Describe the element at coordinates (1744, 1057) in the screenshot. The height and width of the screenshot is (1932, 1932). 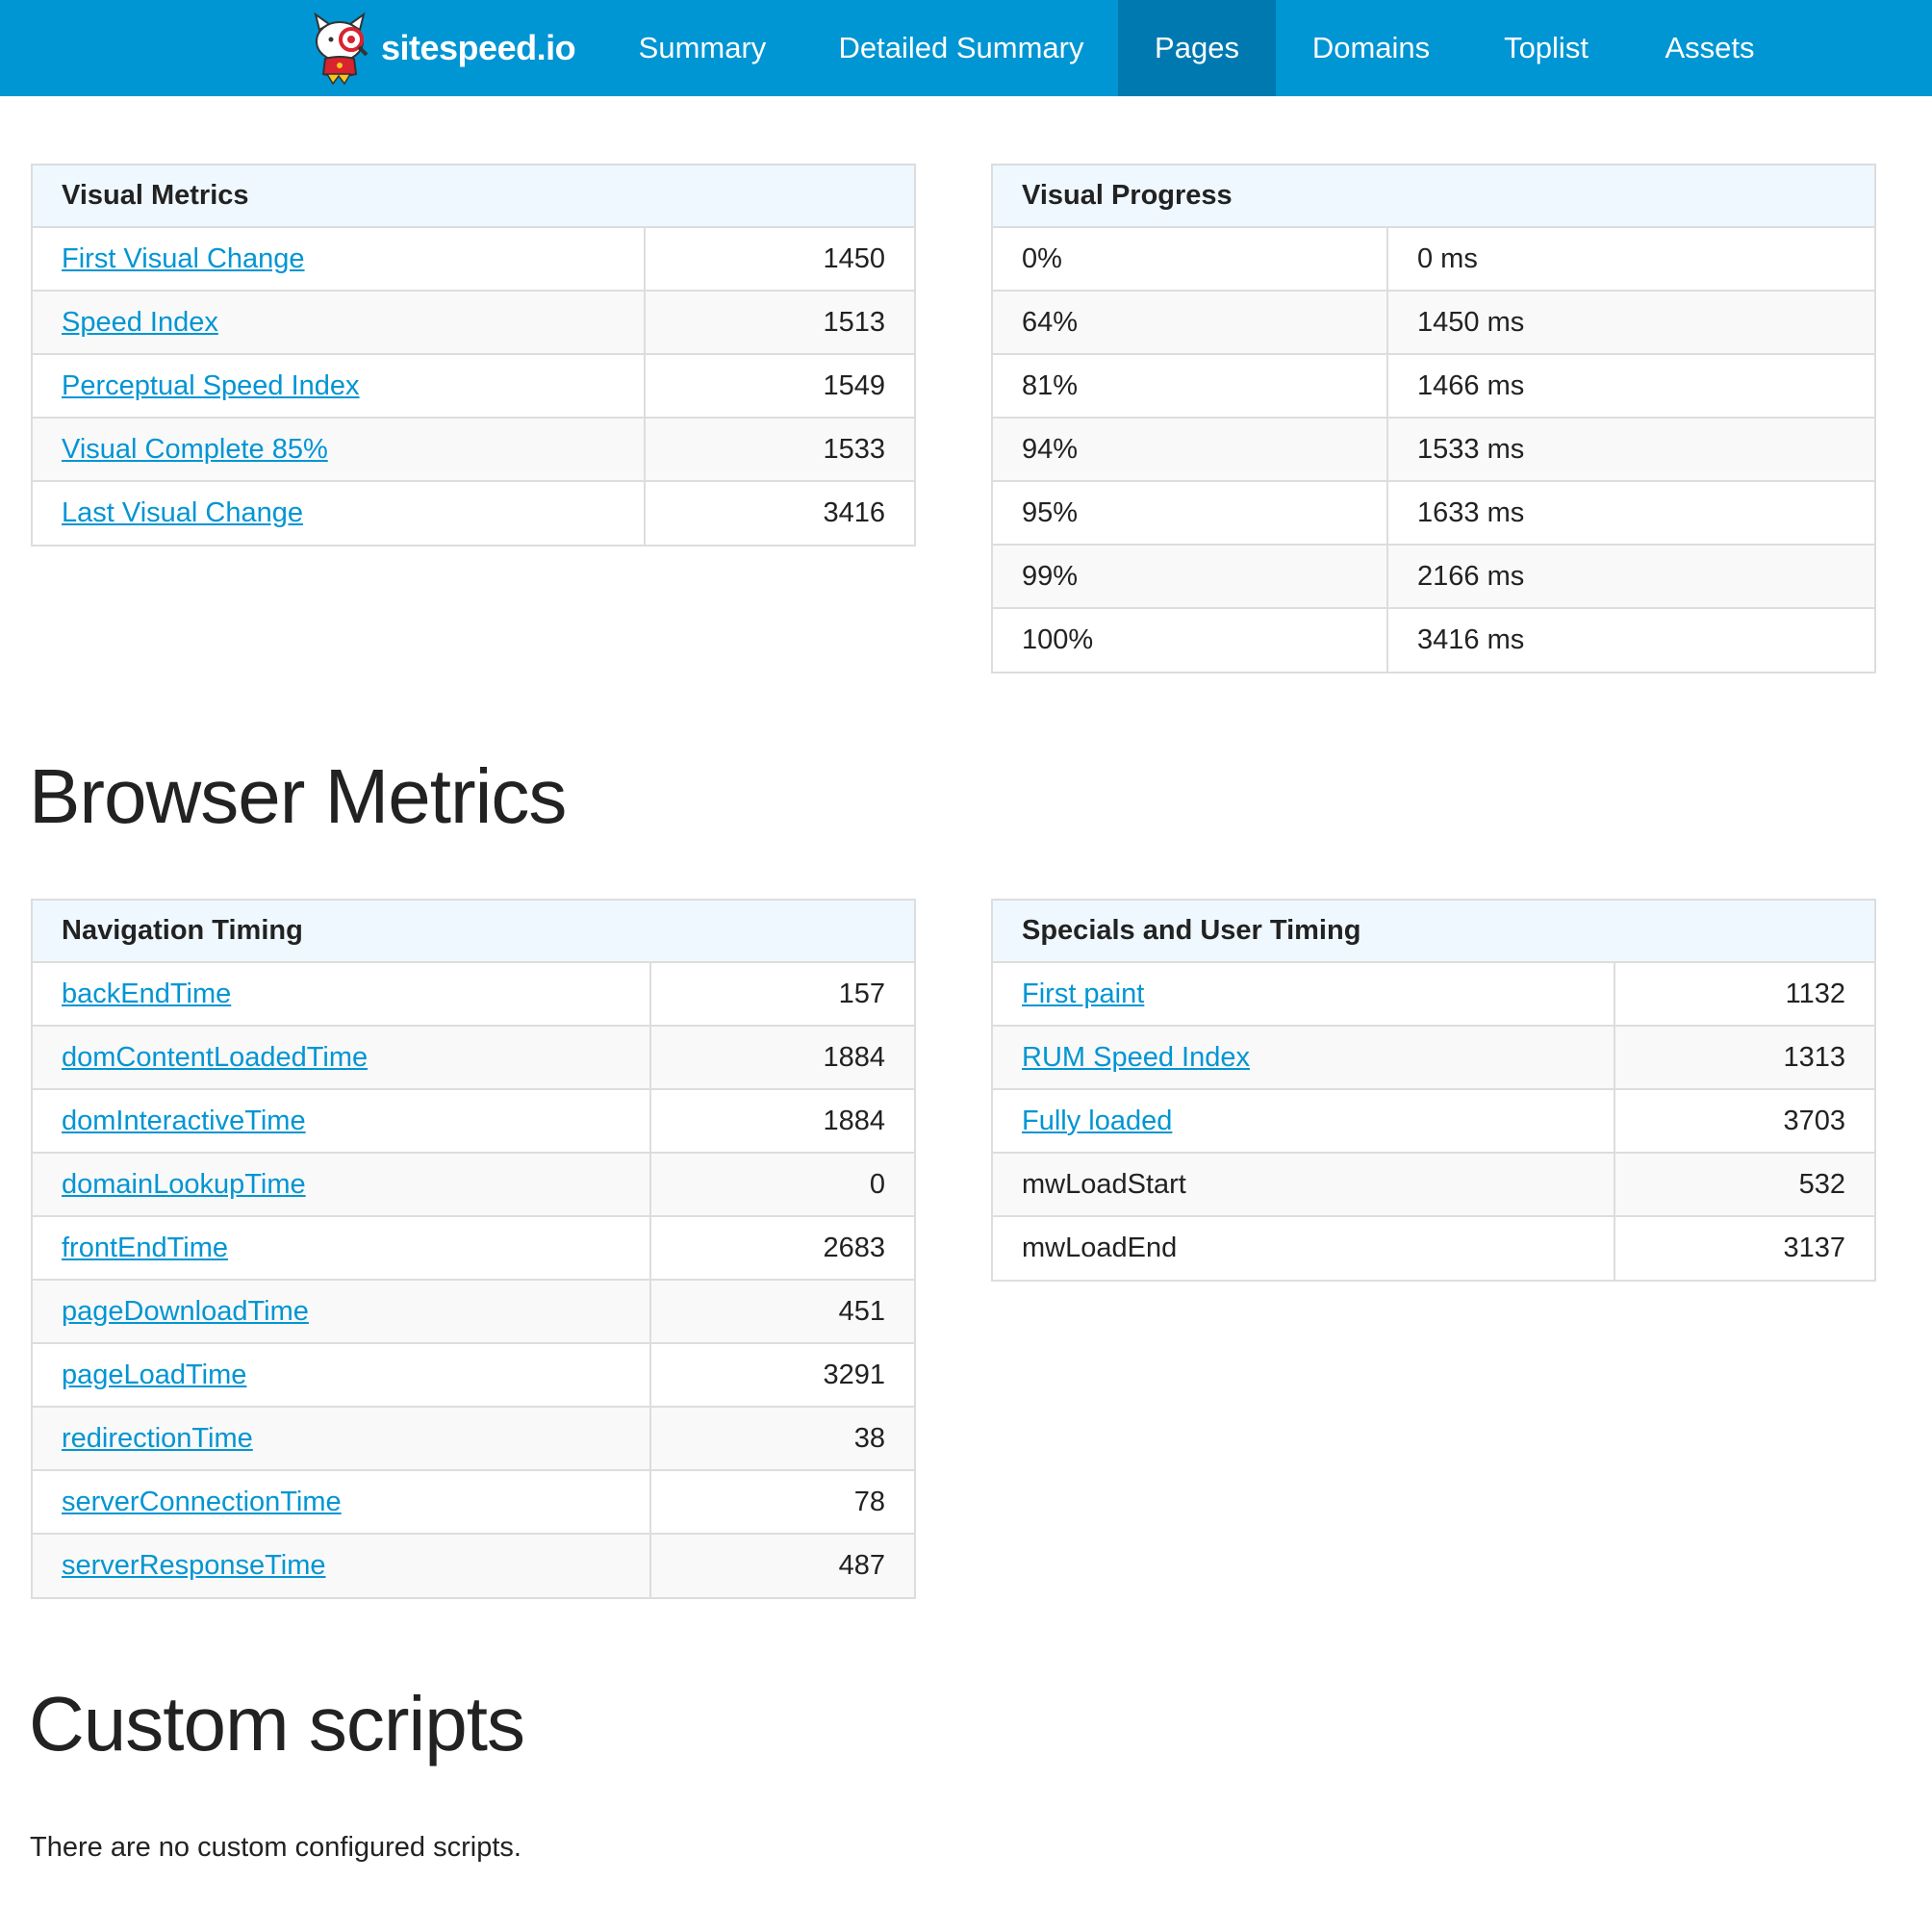
I see `metric-value: 1313` at that location.